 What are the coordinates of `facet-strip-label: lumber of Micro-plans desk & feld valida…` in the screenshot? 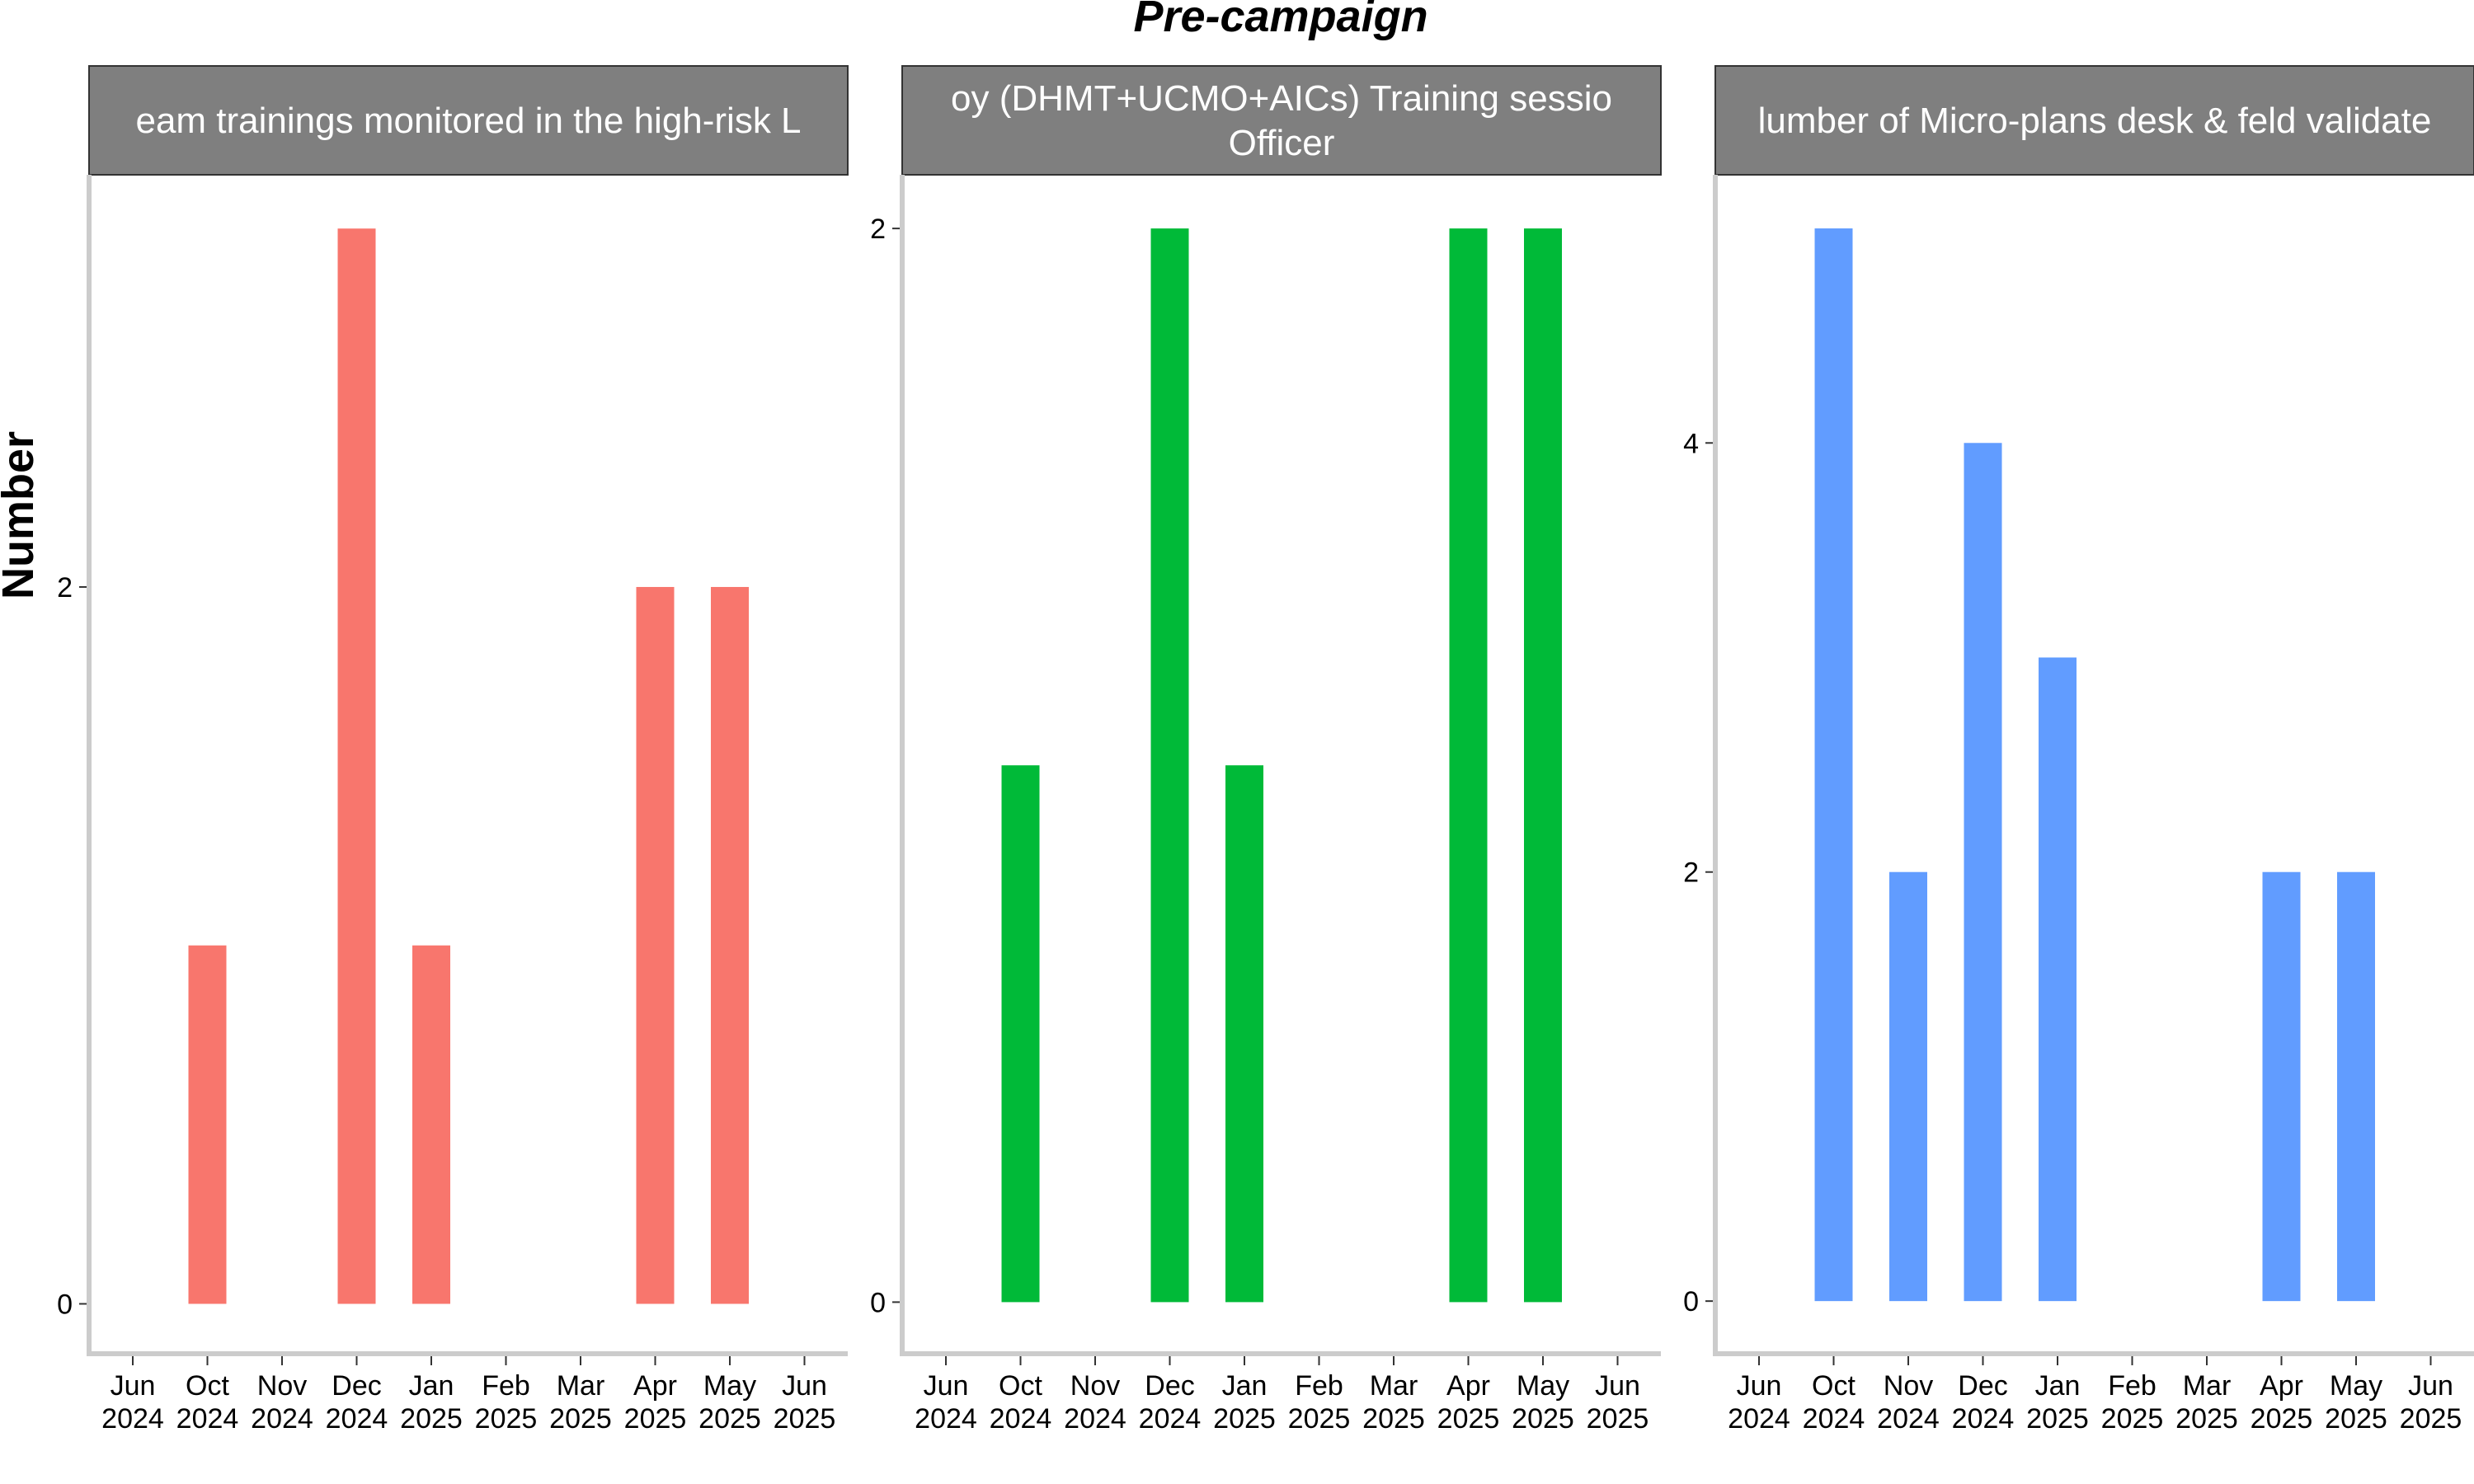 It's located at (2095, 121).